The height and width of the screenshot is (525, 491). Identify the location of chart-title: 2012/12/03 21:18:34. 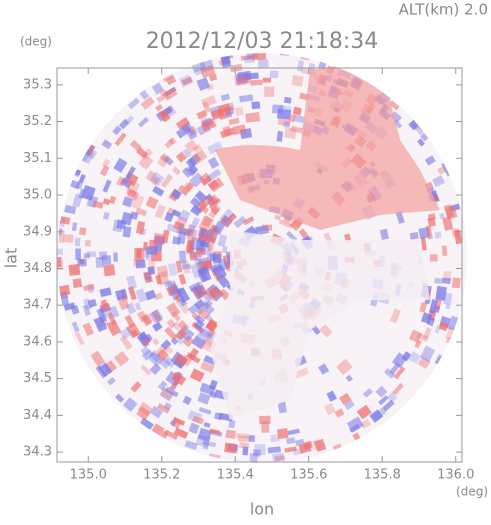
(262, 41).